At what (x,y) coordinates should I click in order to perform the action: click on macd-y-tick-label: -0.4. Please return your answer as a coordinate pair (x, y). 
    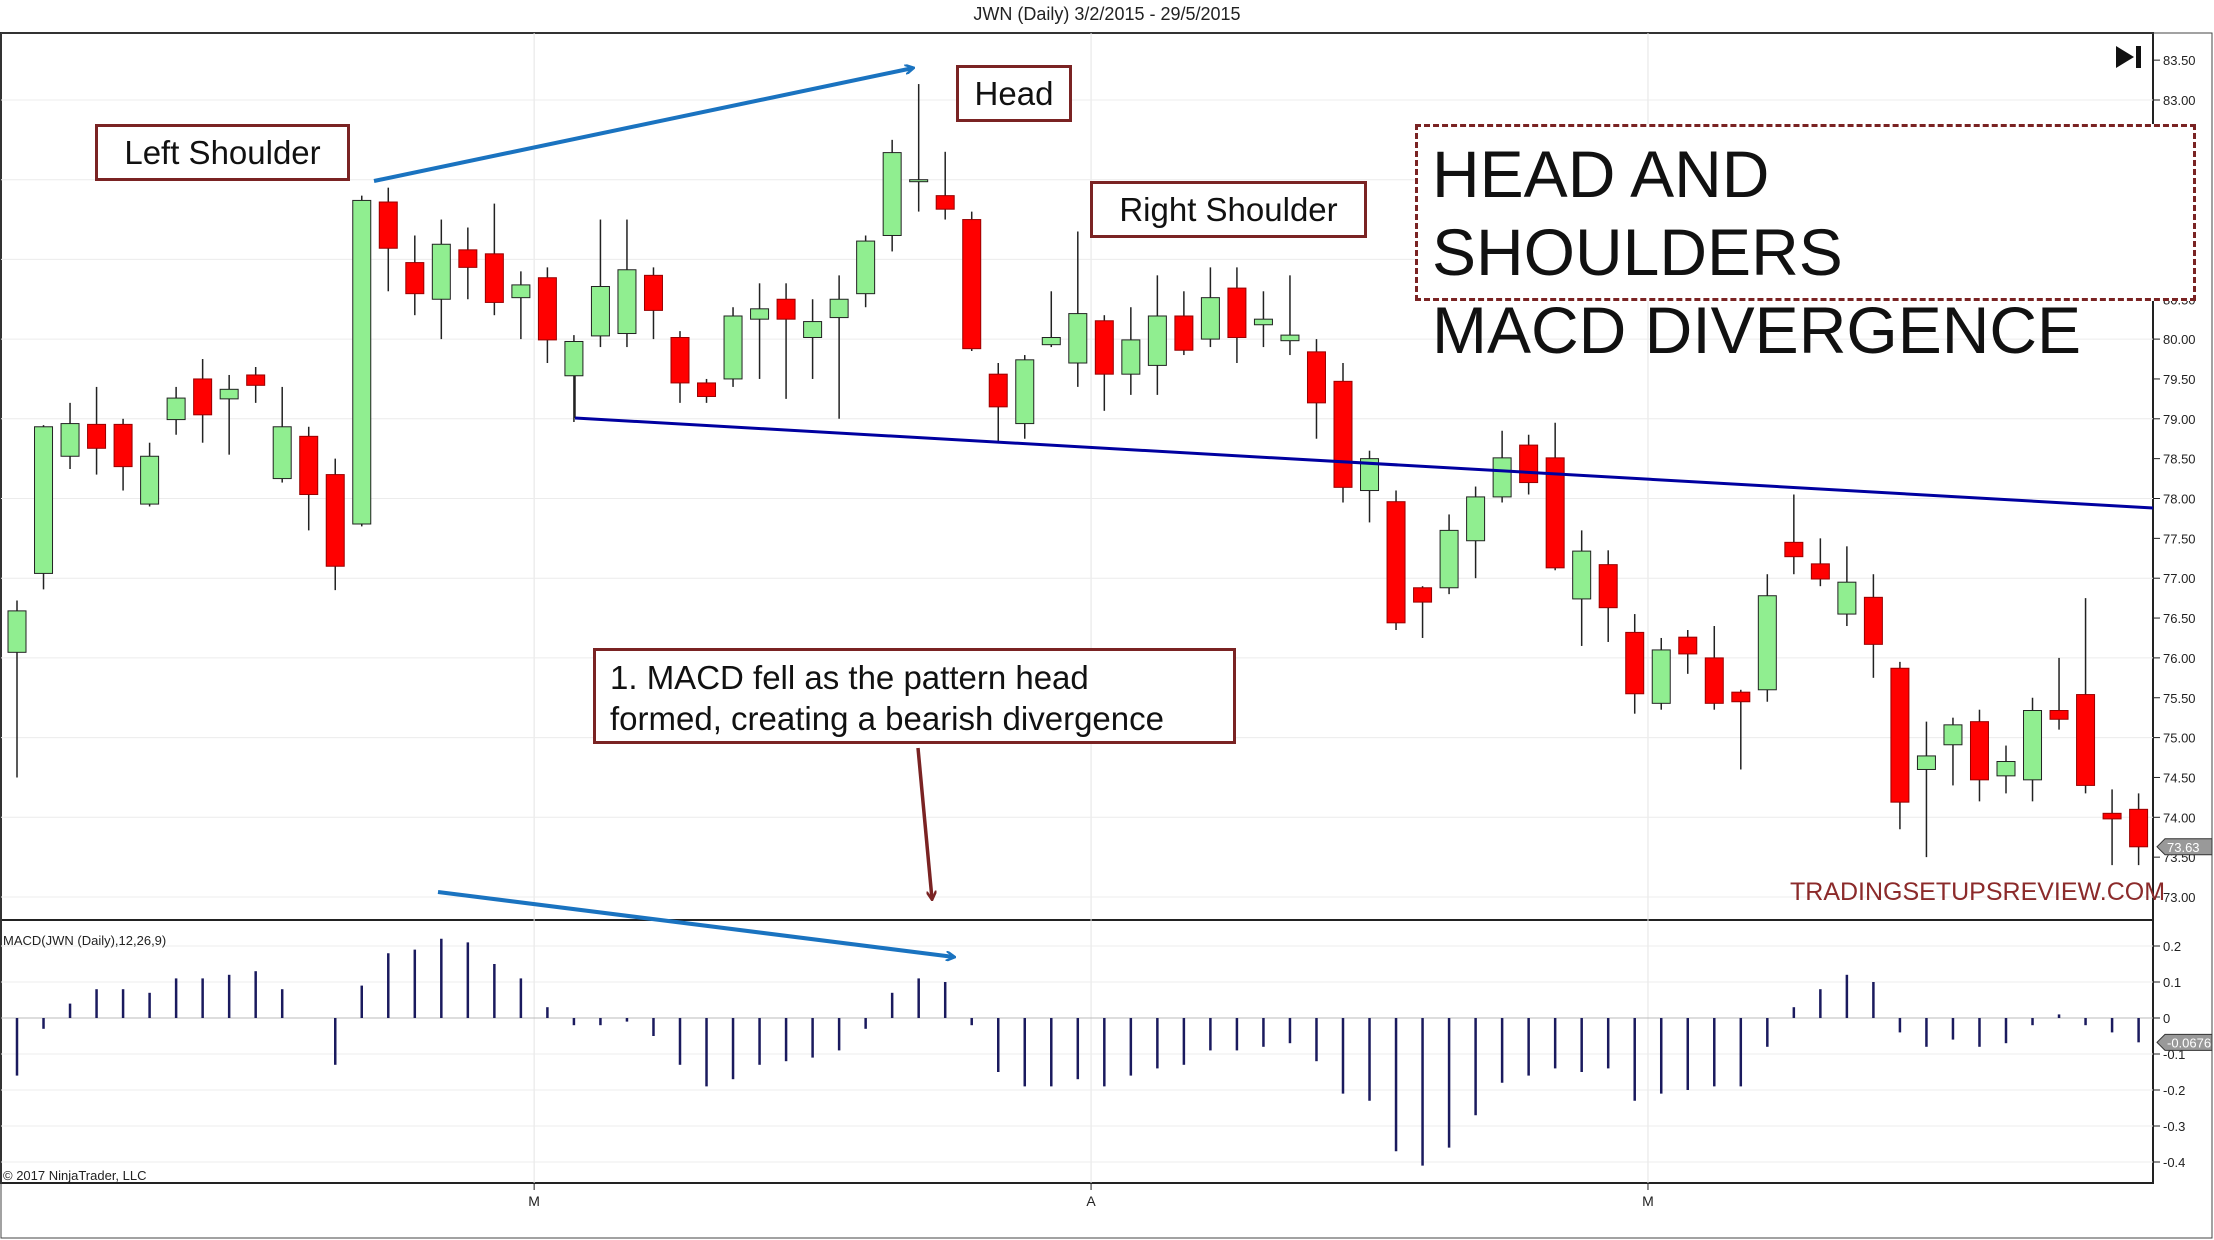
    Looking at the image, I should click on (2174, 1162).